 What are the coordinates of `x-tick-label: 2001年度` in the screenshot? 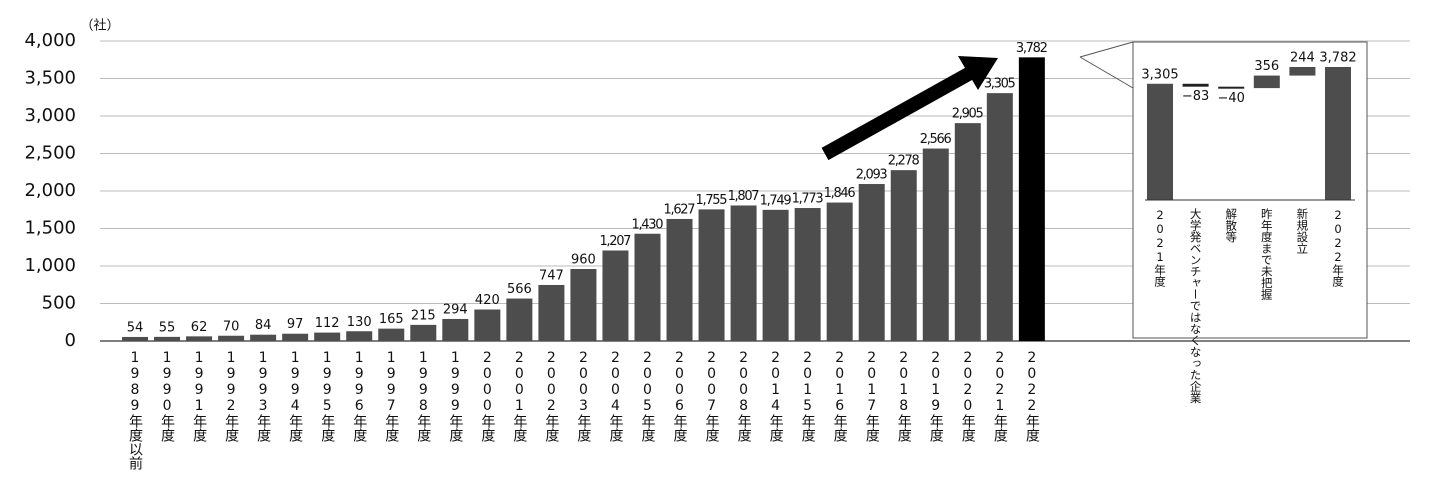 It's located at (519, 396).